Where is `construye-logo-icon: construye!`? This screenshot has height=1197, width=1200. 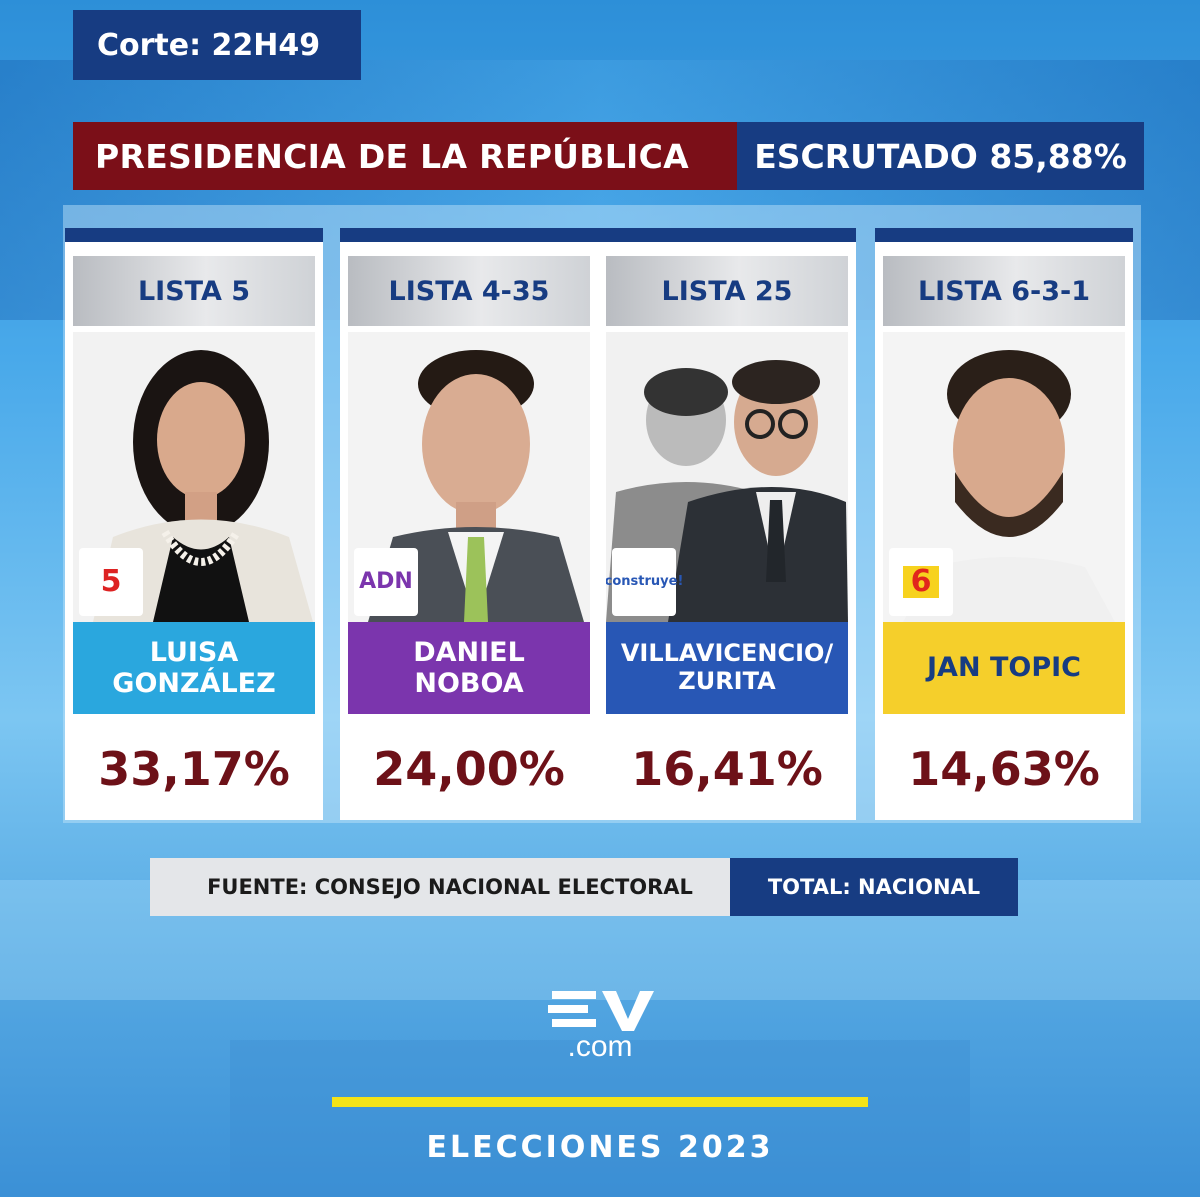 construye-logo-icon: construye! is located at coordinates (644, 582).